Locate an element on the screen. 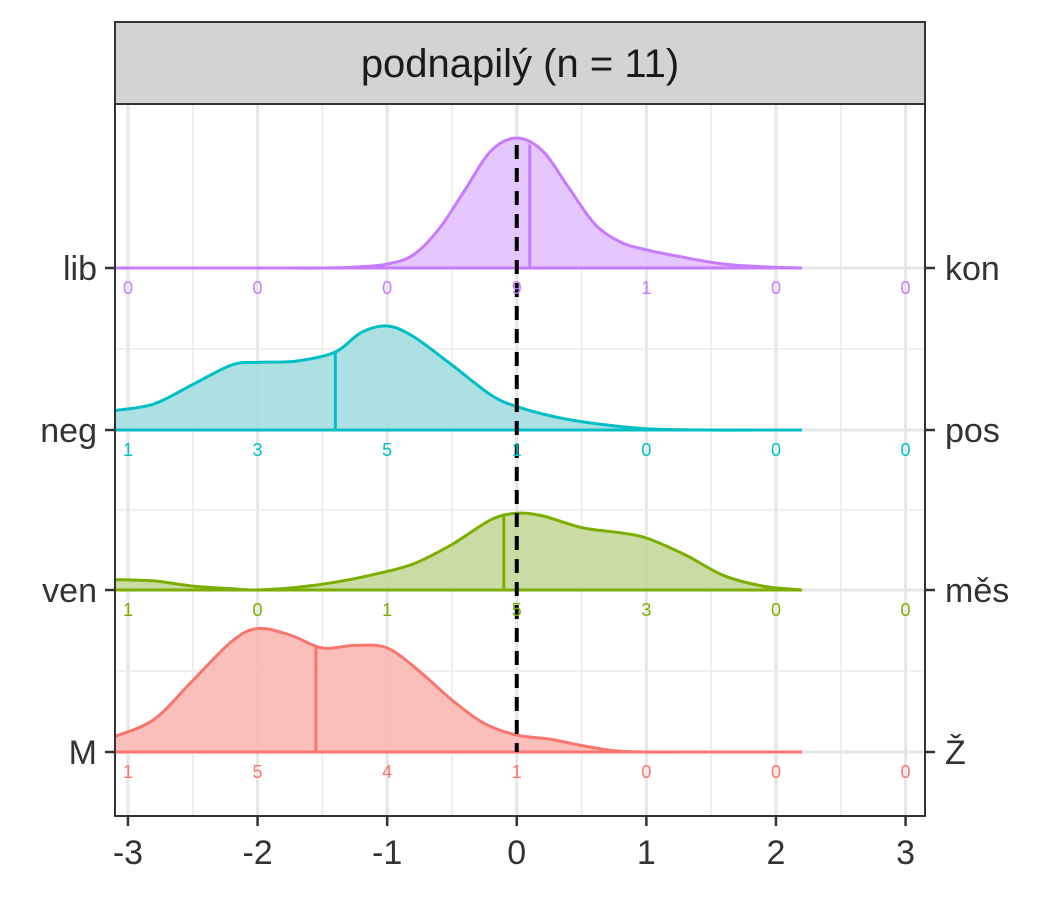 The width and height of the screenshot is (1050, 900). y-tick-label-left: ven is located at coordinates (69, 591).